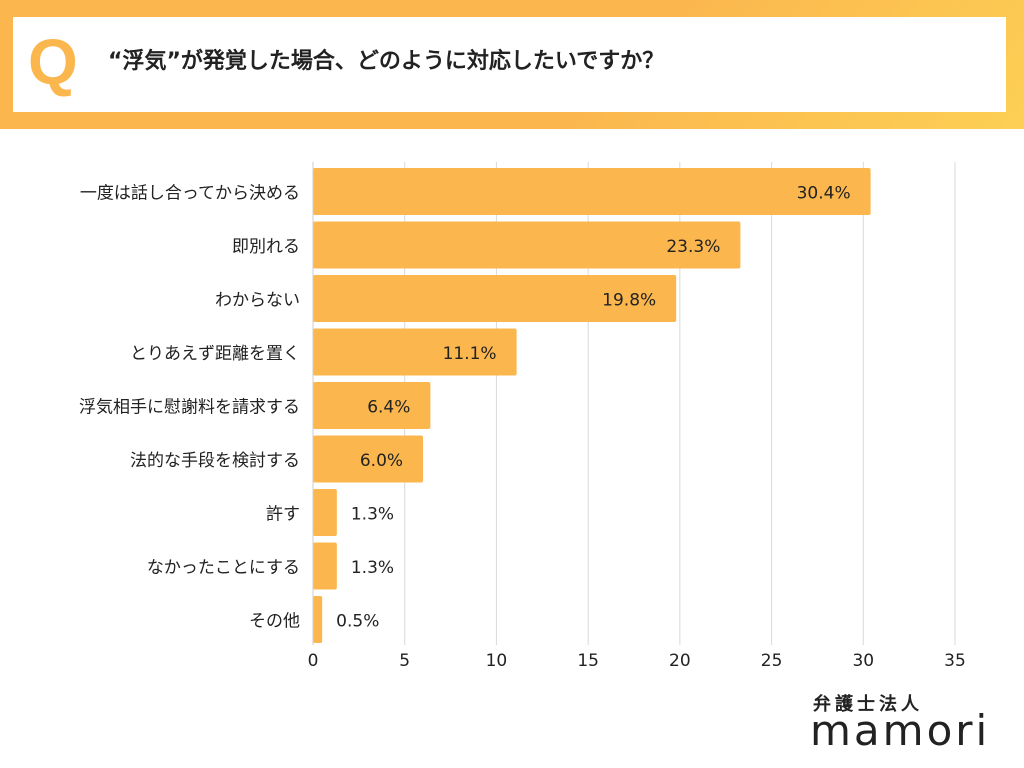  Describe the element at coordinates (357, 622) in the screenshot. I see `data-label: 0.5%` at that location.